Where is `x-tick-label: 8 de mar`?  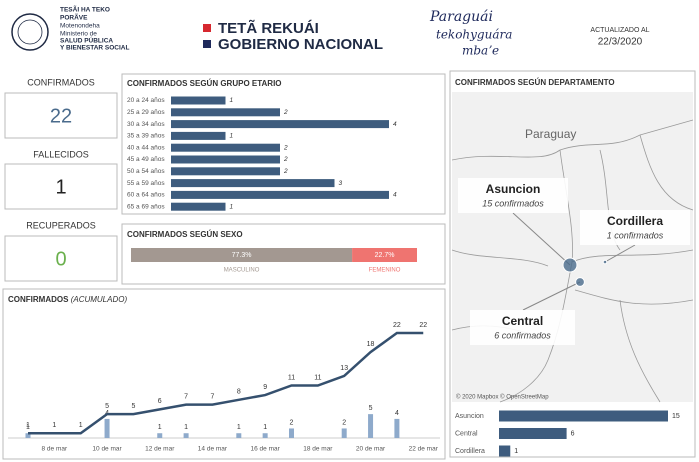 x-tick-label: 8 de mar is located at coordinates (55, 449).